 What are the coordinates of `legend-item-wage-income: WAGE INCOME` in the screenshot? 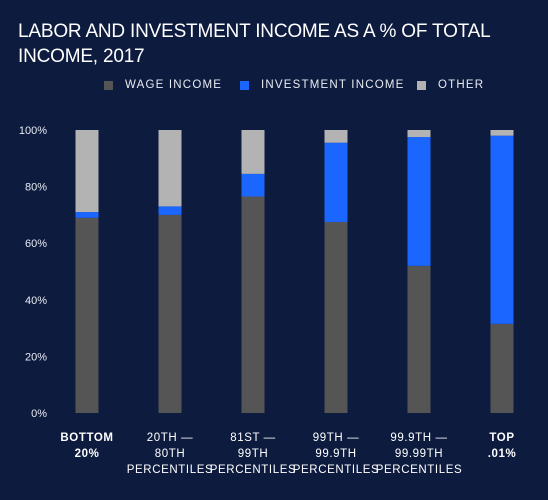 It's located at (163, 85).